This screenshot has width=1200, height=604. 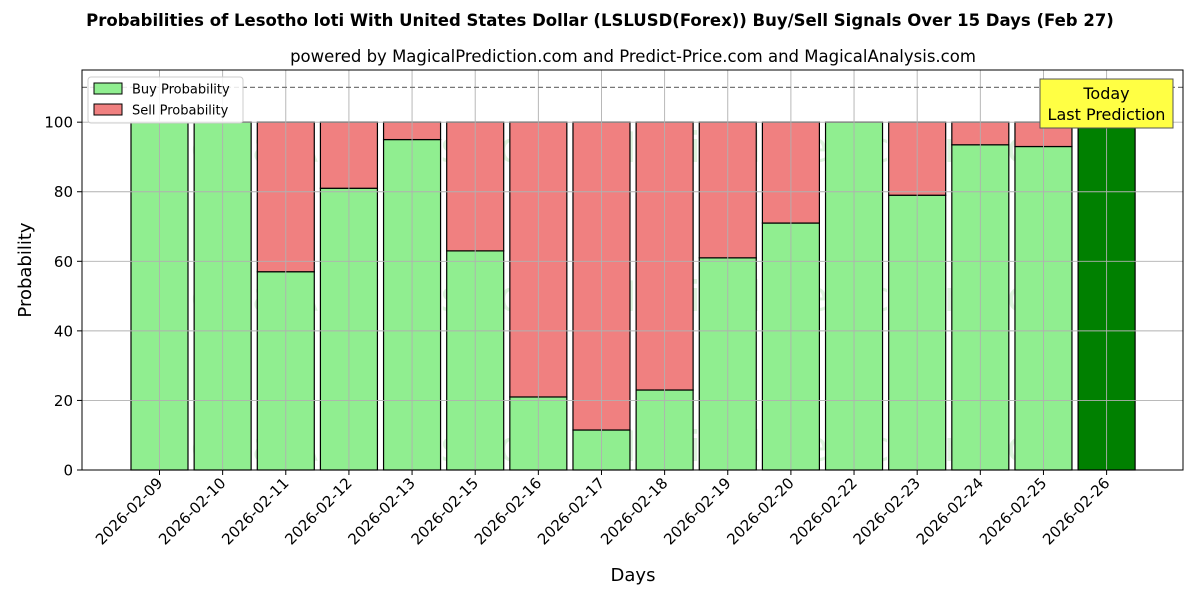 I want to click on today-annotation: Today Last Prediction, so click(x=1106, y=103).